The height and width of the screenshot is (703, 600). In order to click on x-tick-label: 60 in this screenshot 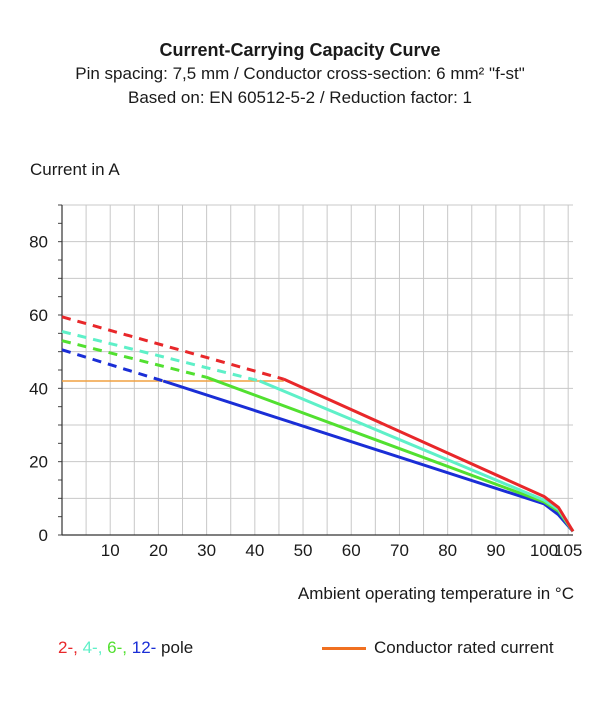, I will do `click(351, 550)`.